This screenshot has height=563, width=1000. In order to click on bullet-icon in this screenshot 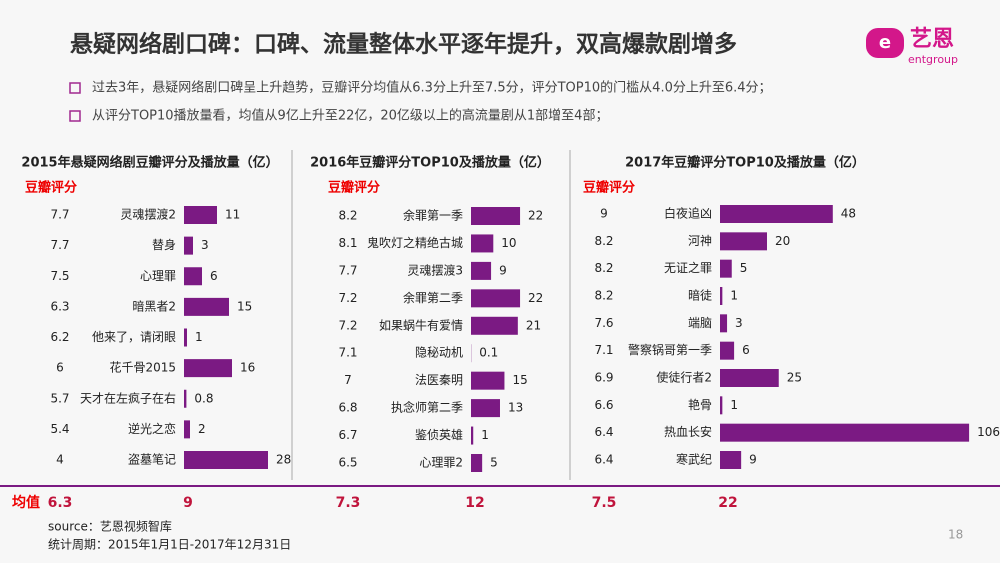, I will do `click(75, 116)`.